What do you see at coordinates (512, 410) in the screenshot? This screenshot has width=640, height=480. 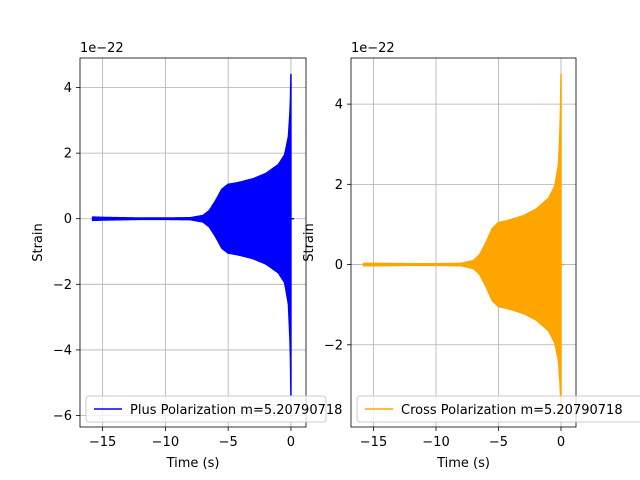 I see `legend-label: Cross Polarization m=5.20790718` at bounding box center [512, 410].